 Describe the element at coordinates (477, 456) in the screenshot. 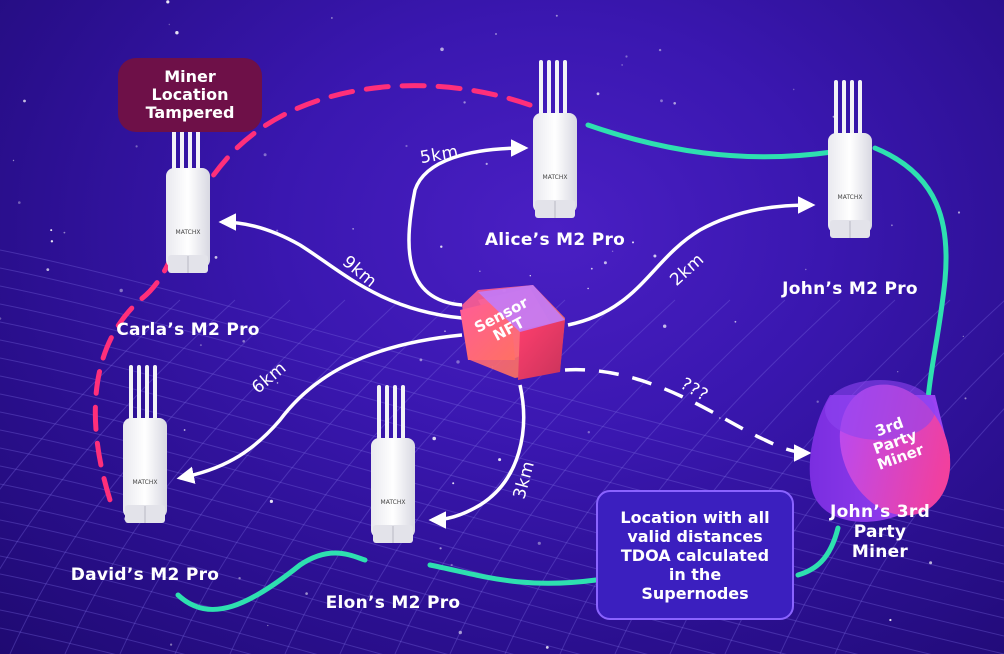

I see `arrow-sensor-elon` at that location.